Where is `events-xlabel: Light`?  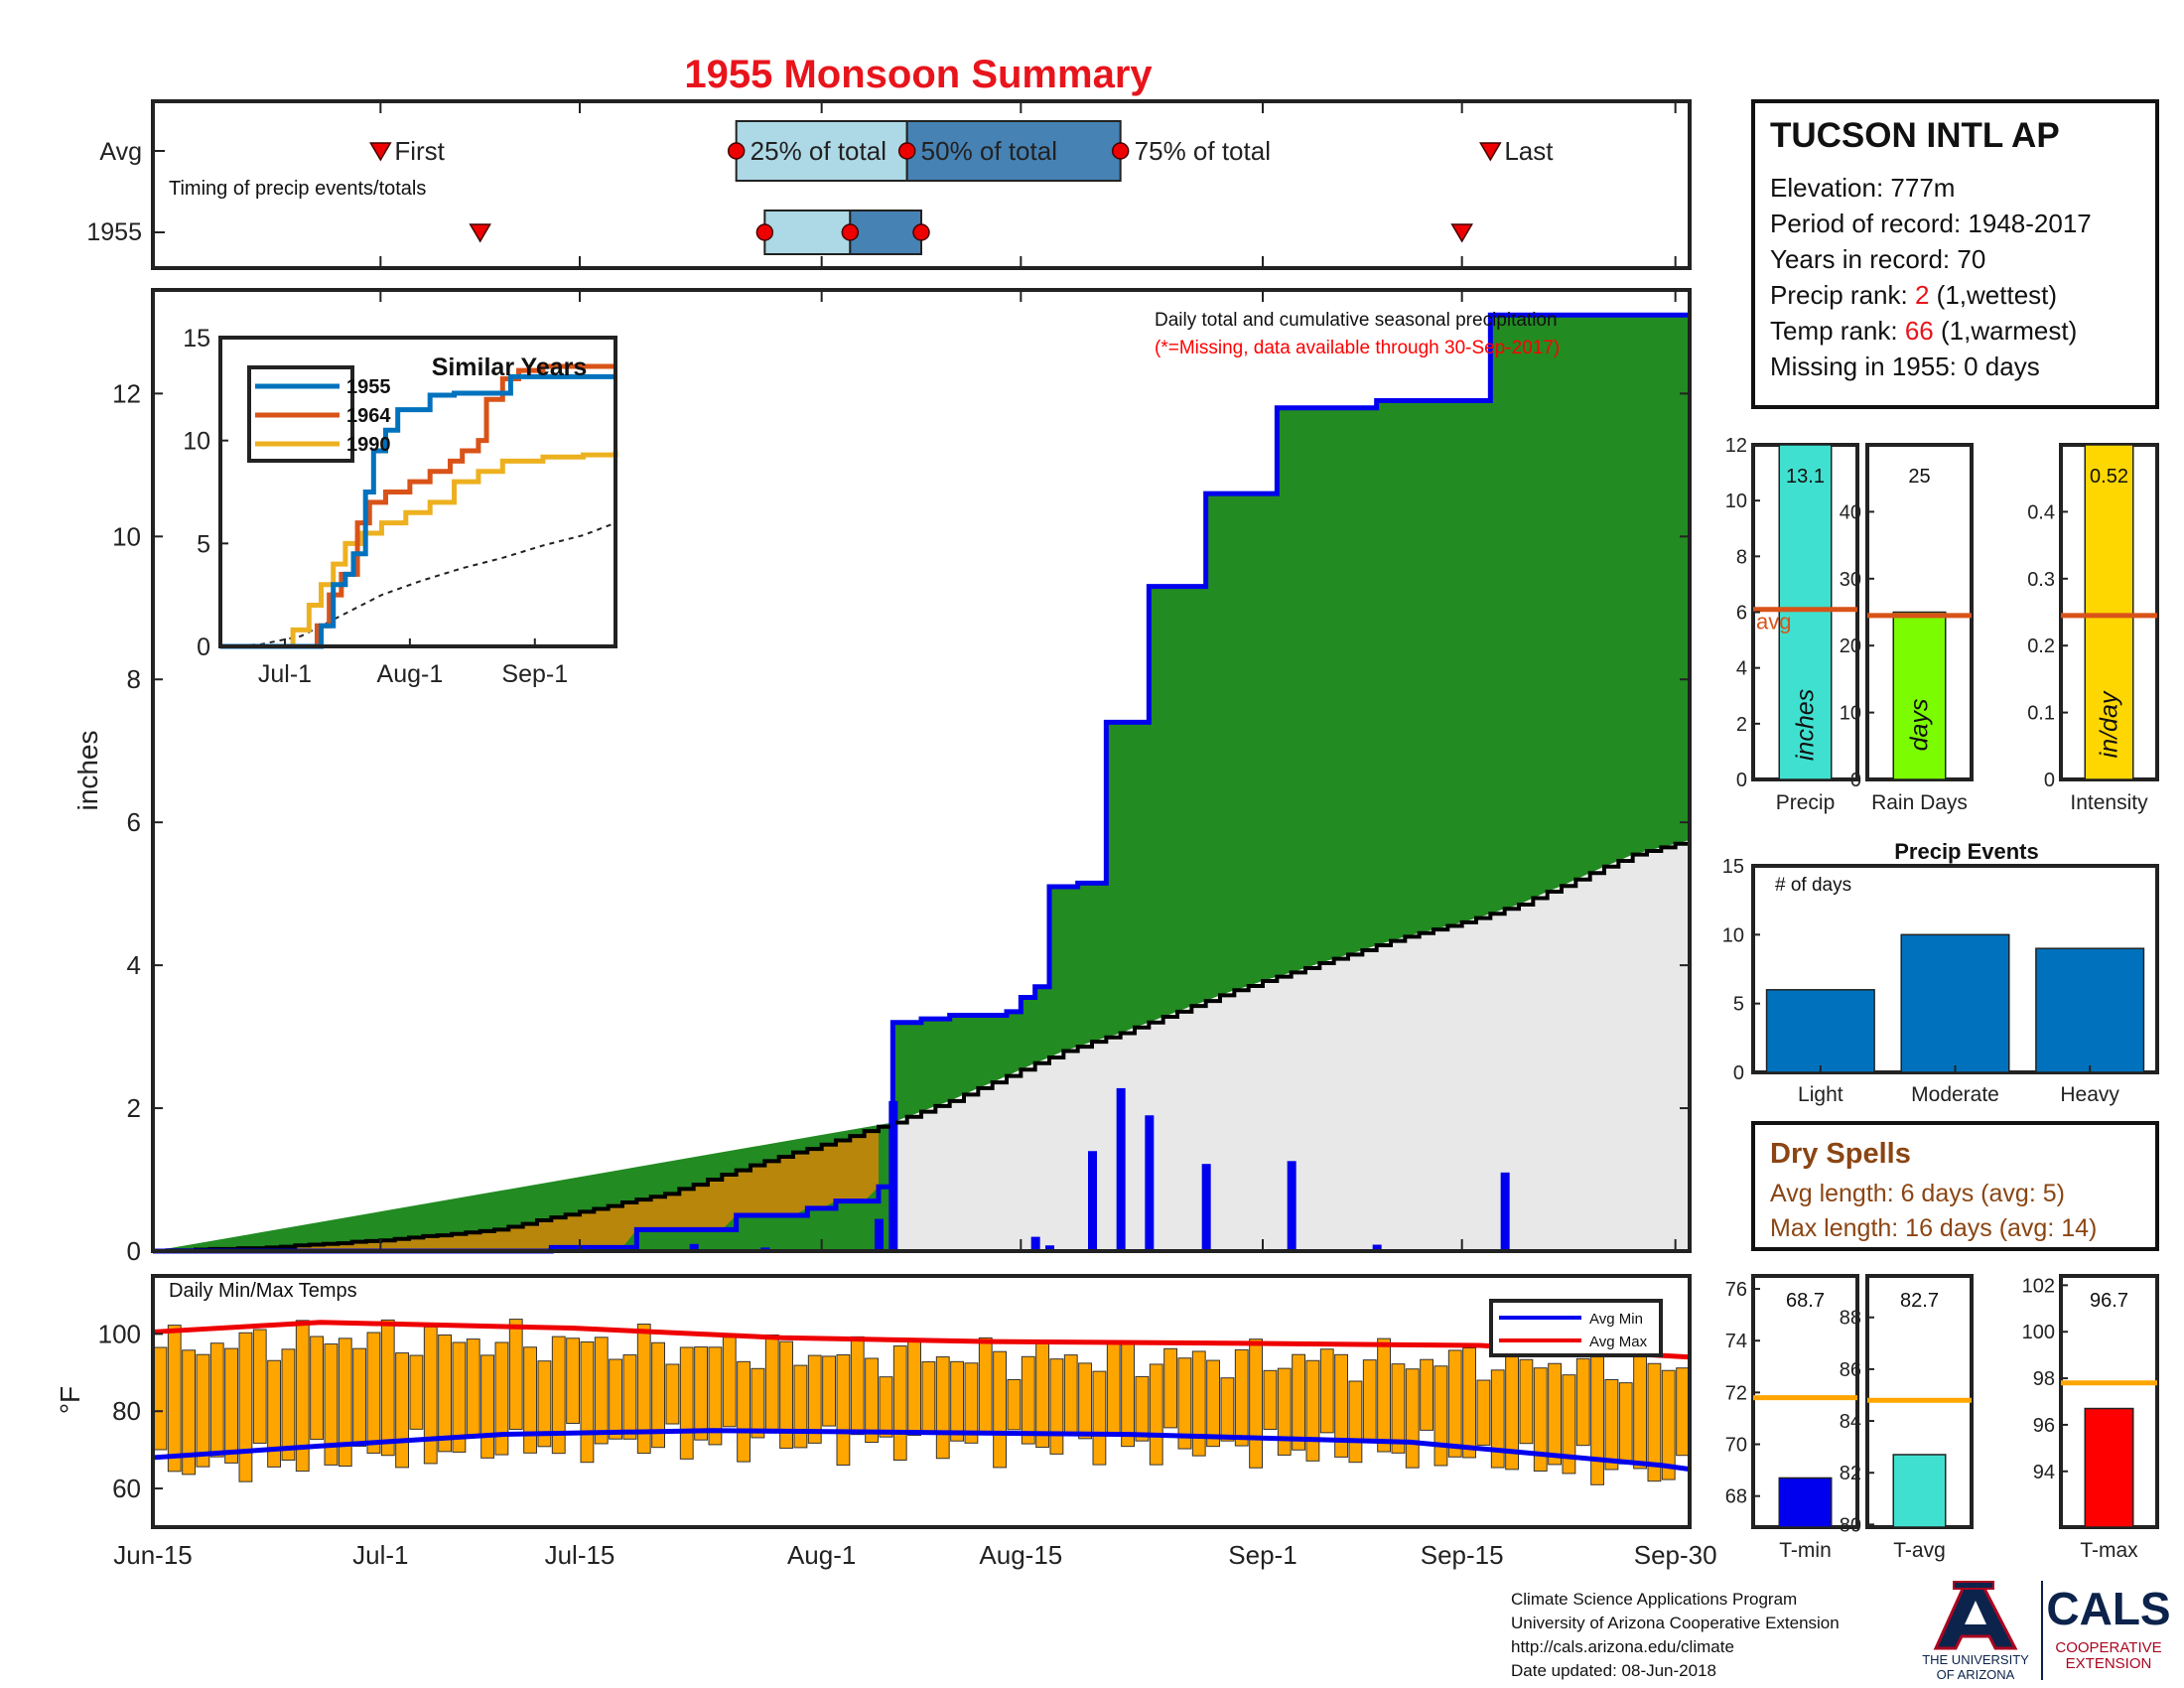 events-xlabel: Light is located at coordinates (1820, 1094).